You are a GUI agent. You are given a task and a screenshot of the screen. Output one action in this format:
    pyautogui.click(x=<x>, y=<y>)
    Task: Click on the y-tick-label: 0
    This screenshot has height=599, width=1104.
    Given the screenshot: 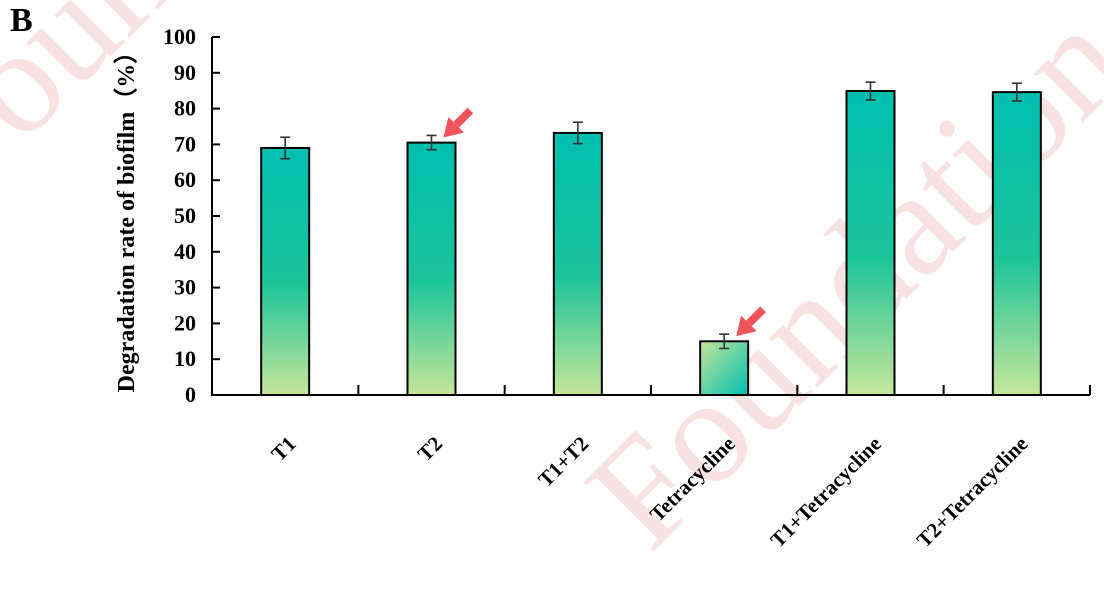 What is the action you would take?
    pyautogui.click(x=190, y=394)
    